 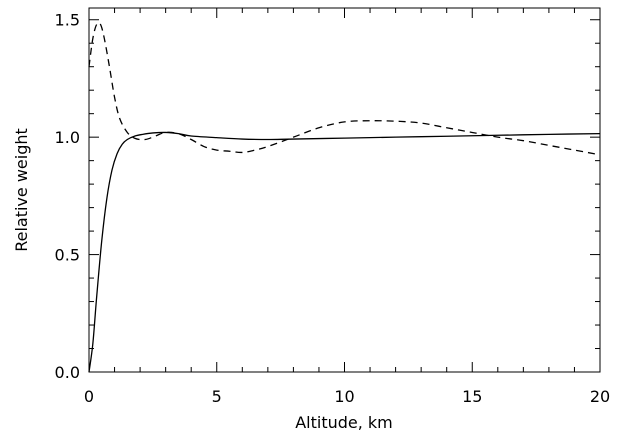 I want to click on y-tick-labels: 0.0 0.5 1.0 1.5, so click(x=67, y=196).